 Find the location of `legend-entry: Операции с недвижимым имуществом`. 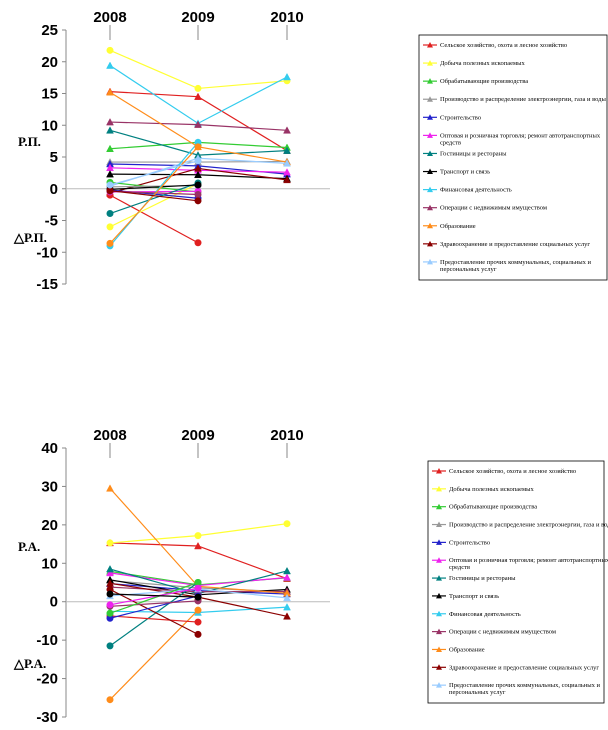

legend-entry: Операции с недвижимым имуществом is located at coordinates (493, 208).